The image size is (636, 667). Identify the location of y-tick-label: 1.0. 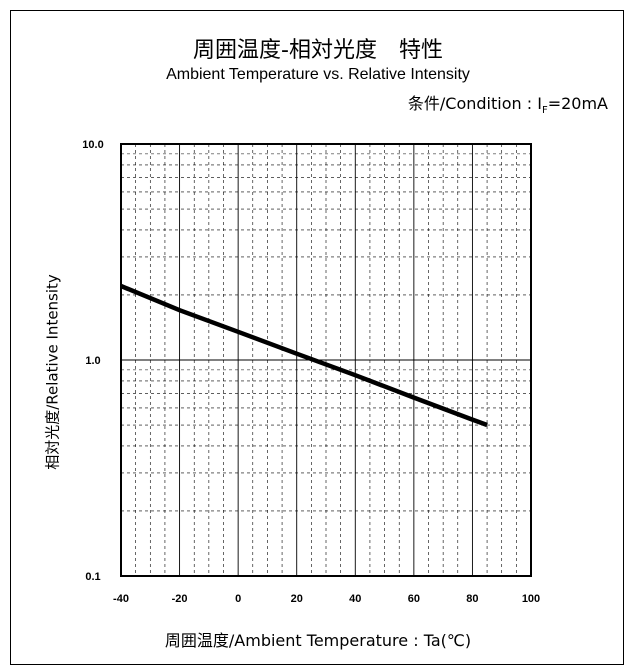
(92, 361).